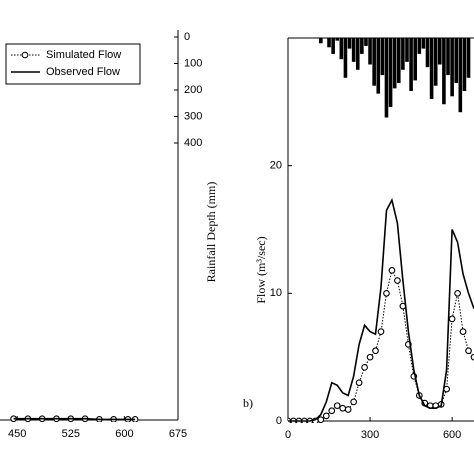 This screenshot has width=474, height=474. What do you see at coordinates (261, 269) in the screenshot?
I see `y-axis-label: Flow (m³/sec)` at bounding box center [261, 269].